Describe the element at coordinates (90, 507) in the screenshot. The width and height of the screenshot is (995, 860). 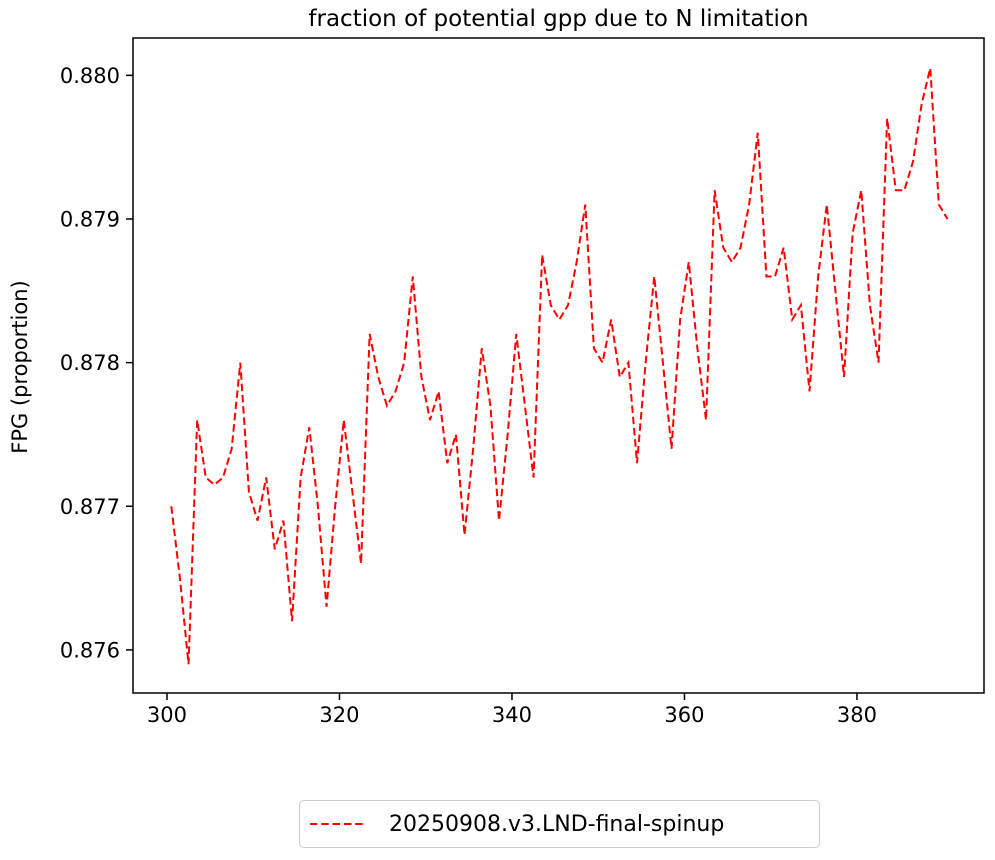
I see `y-tick-label: 0.877` at that location.